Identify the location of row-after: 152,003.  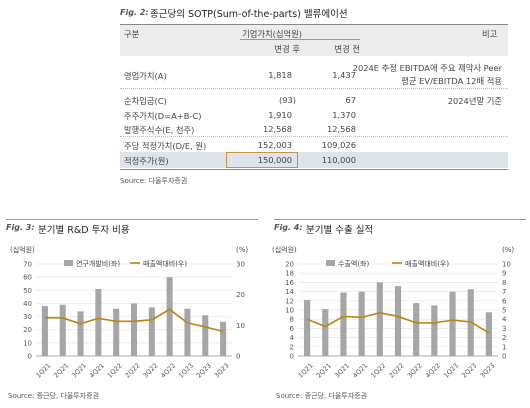
(274, 145).